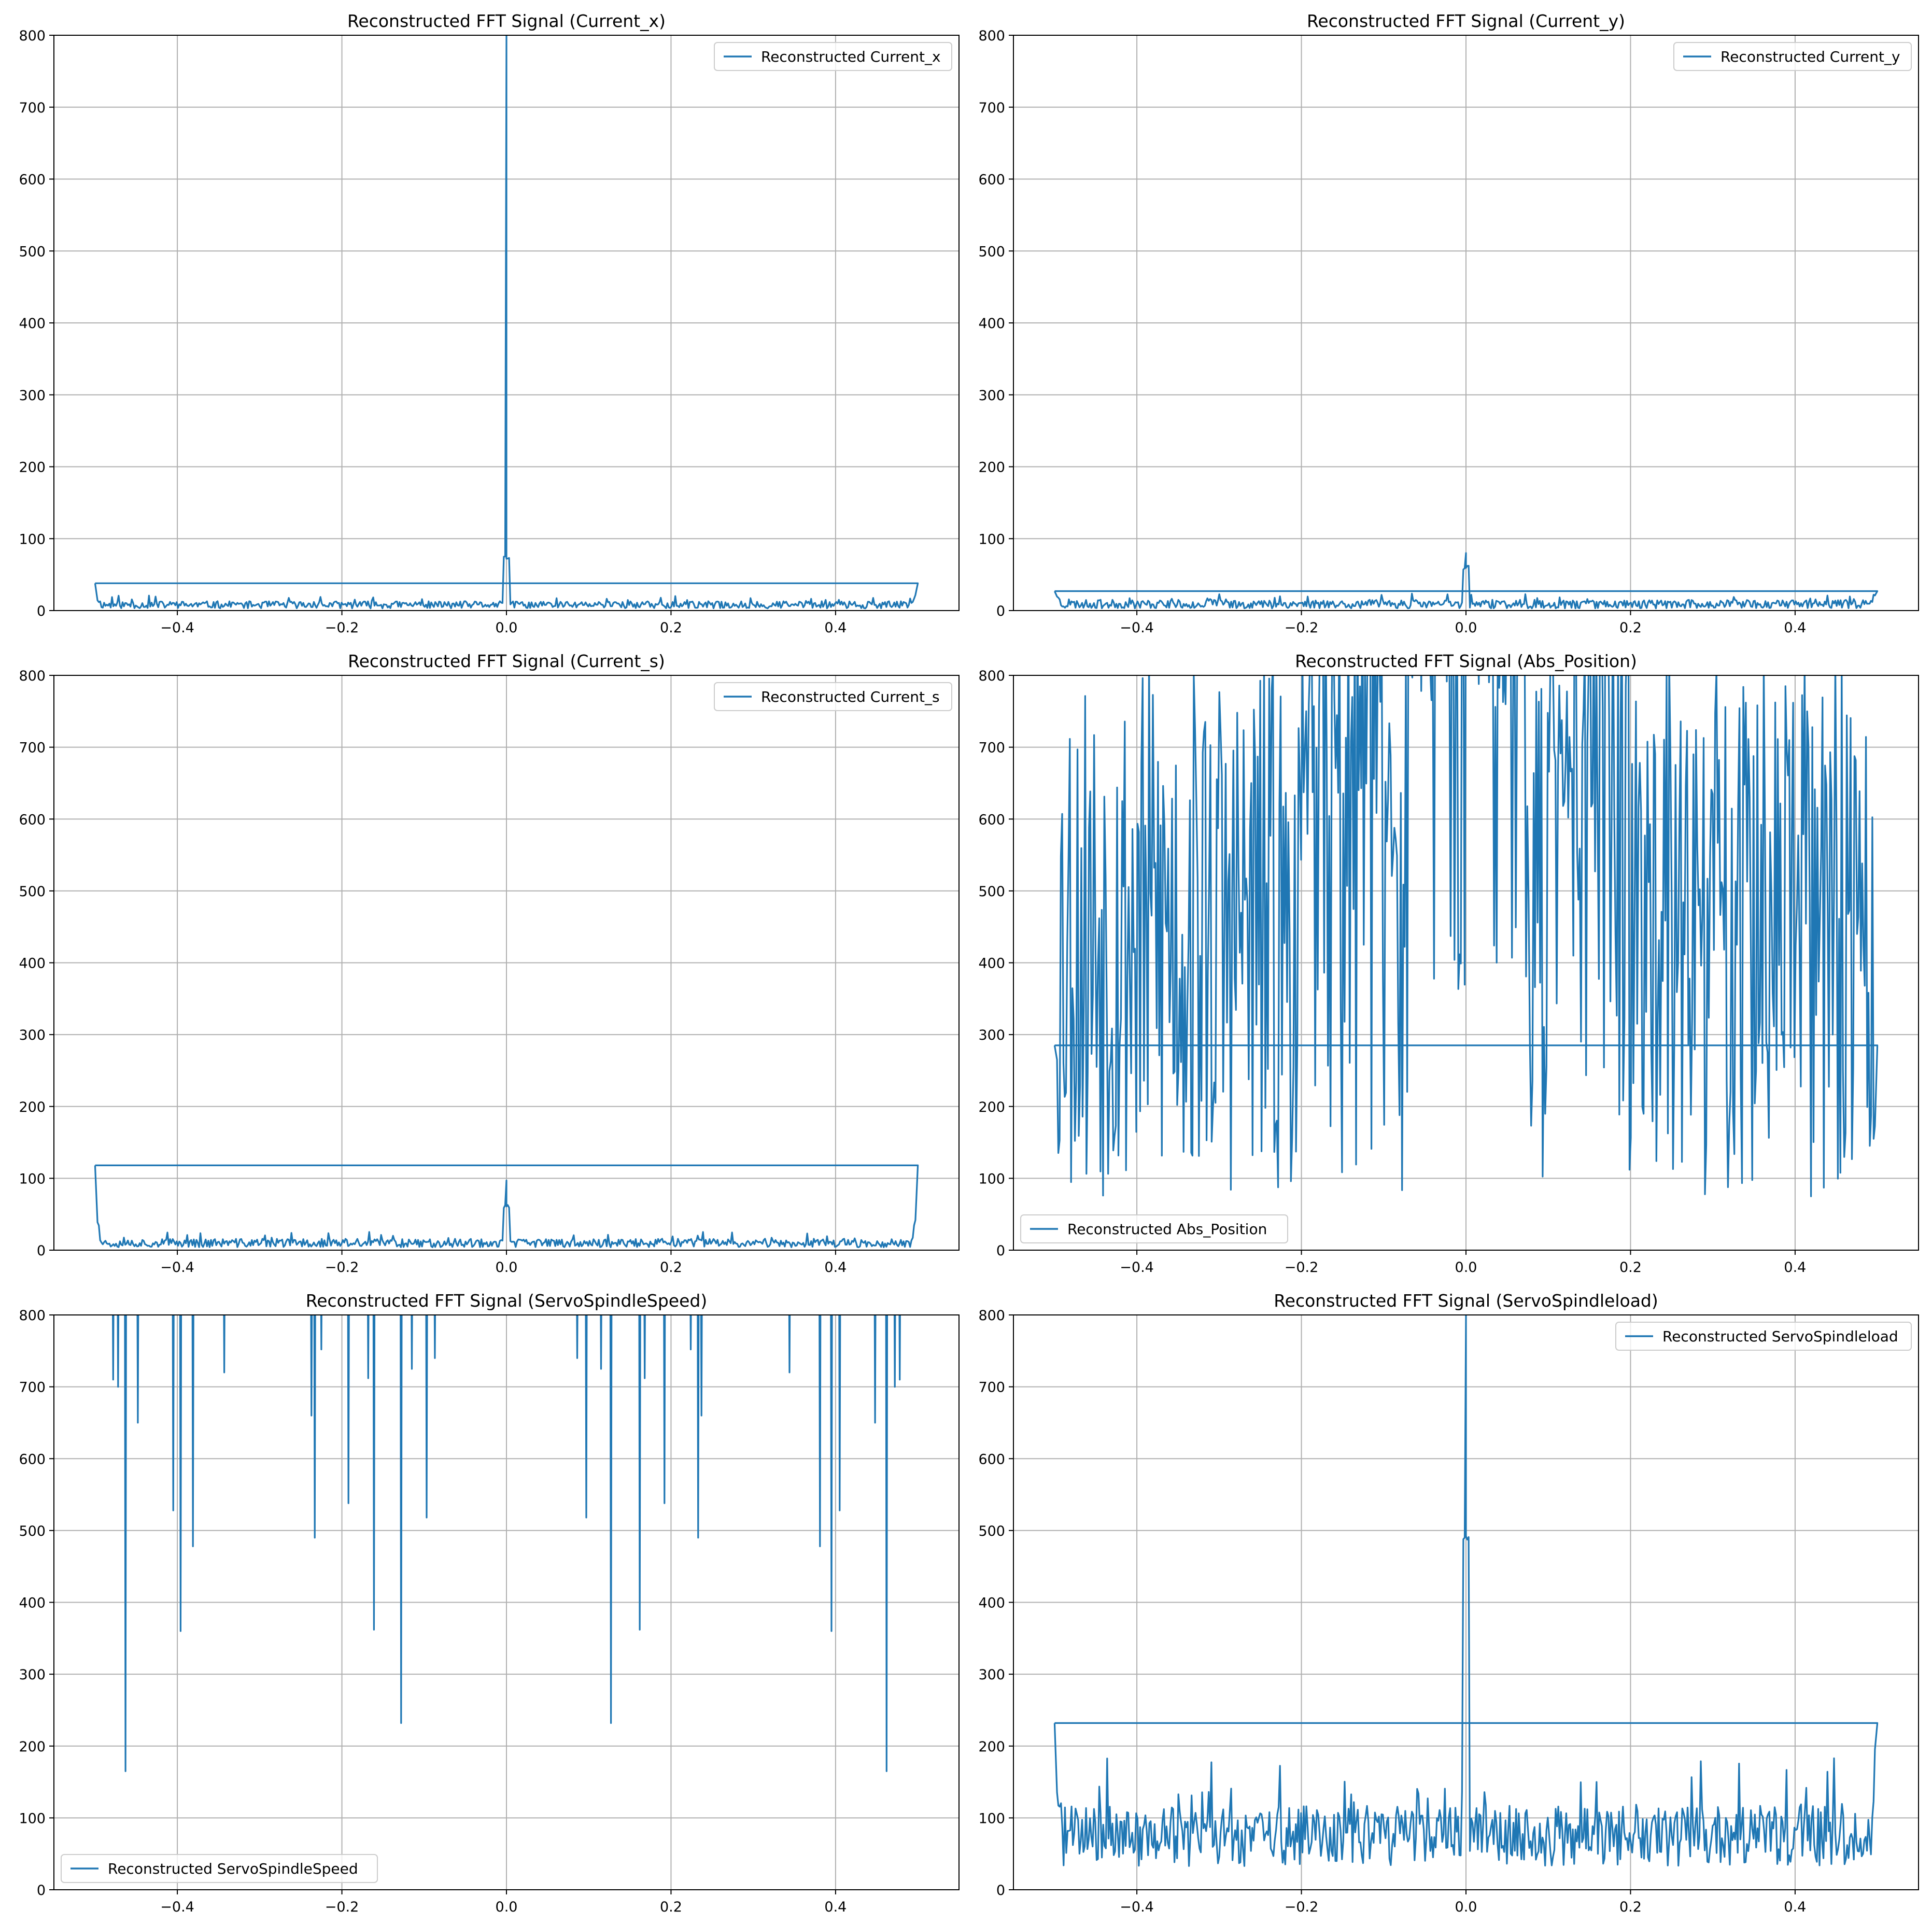 The width and height of the screenshot is (1932, 1925). Describe the element at coordinates (850, 696) in the screenshot. I see `legend-label: Reconstructed Current_s` at that location.